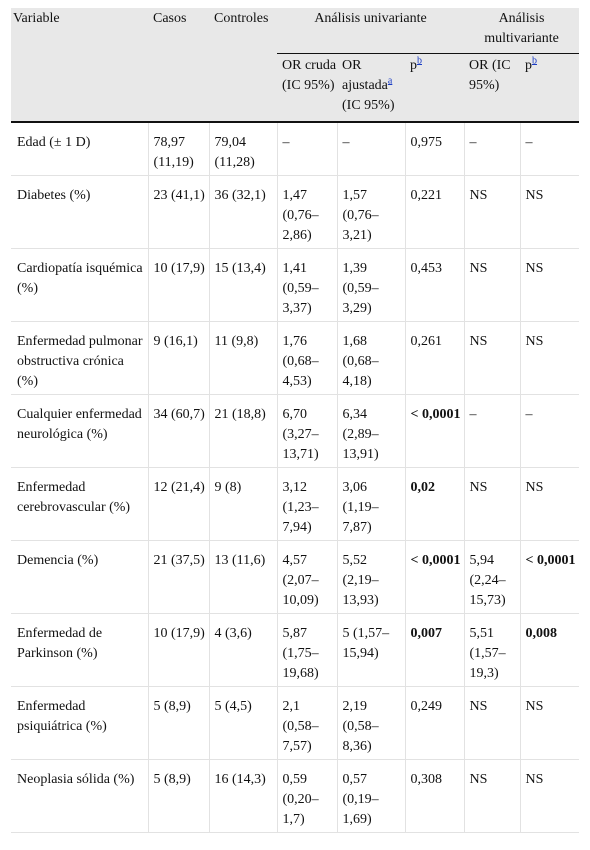  What do you see at coordinates (306, 504) in the screenshot?
I see `cell-or-cruda: 3,12 (1,23–7,94)` at bounding box center [306, 504].